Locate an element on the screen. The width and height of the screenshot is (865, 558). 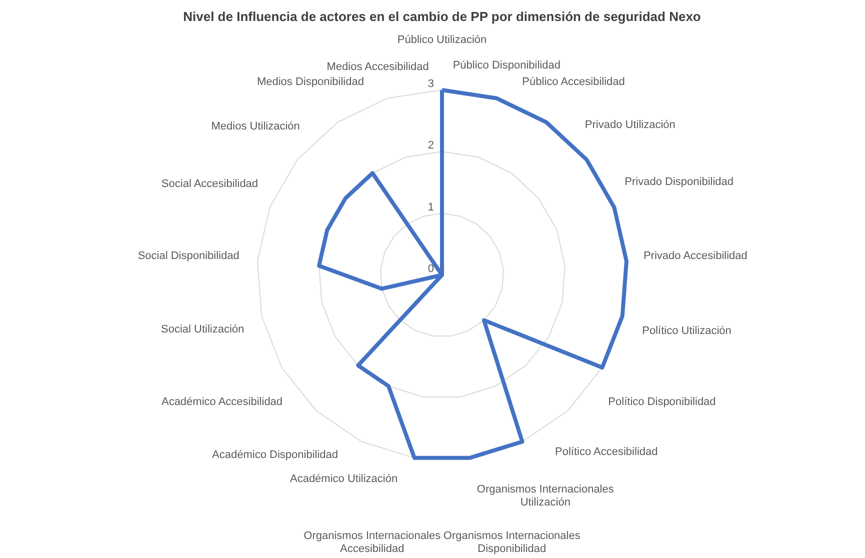
spoke-label: Público Accesibilidad is located at coordinates (573, 82).